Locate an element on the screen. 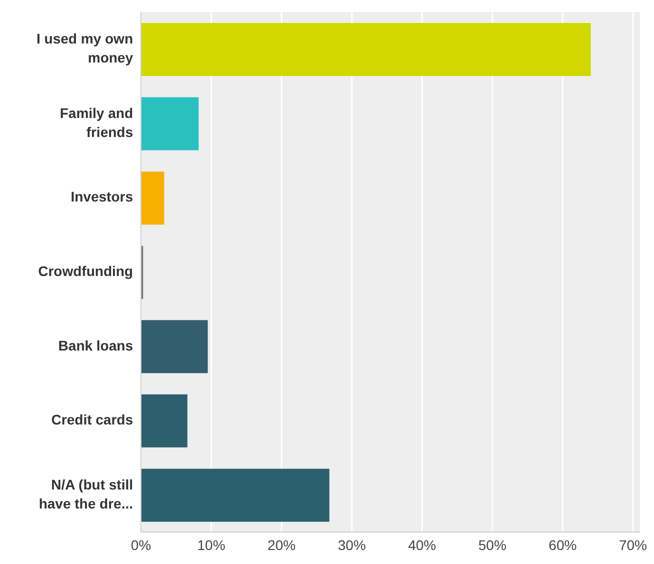 The image size is (654, 564). y-tick-label: Bank loans is located at coordinates (96, 344).